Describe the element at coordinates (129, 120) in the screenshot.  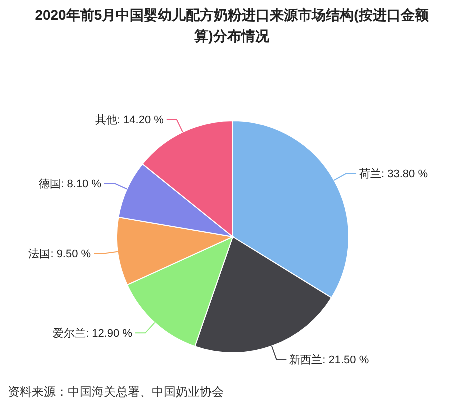
I see `slice-label: 其他: 14.20 %` at that location.